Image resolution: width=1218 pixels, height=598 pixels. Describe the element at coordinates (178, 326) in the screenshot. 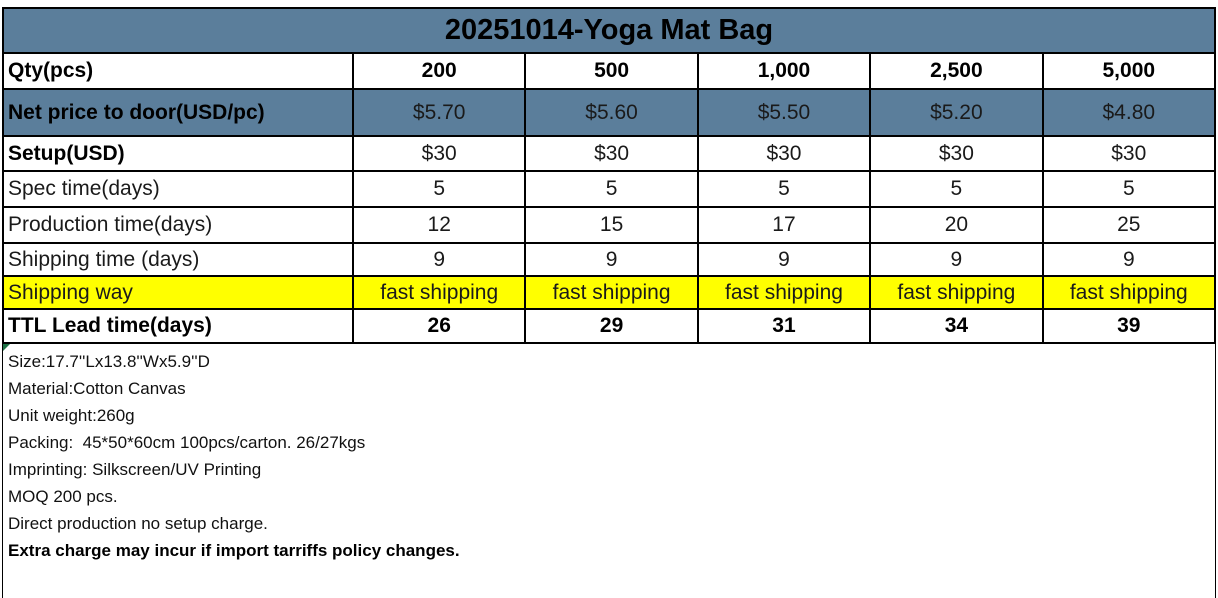

I see `row-label-ttl-lead-time: TTL Lead time(days)` at that location.